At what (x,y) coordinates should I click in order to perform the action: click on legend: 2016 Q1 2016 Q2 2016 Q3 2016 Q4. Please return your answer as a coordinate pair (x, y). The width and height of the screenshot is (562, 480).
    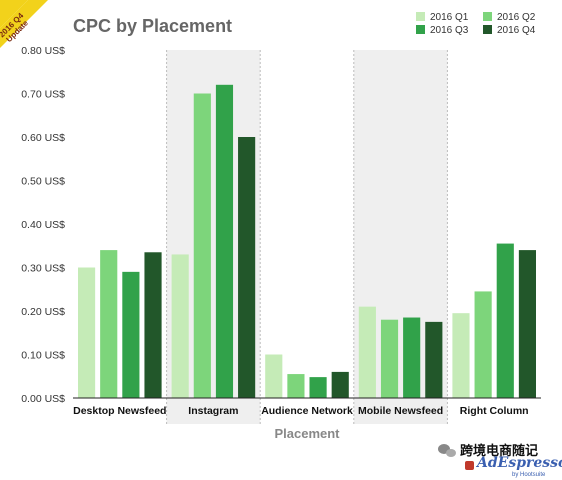
    Looking at the image, I should click on (476, 24).